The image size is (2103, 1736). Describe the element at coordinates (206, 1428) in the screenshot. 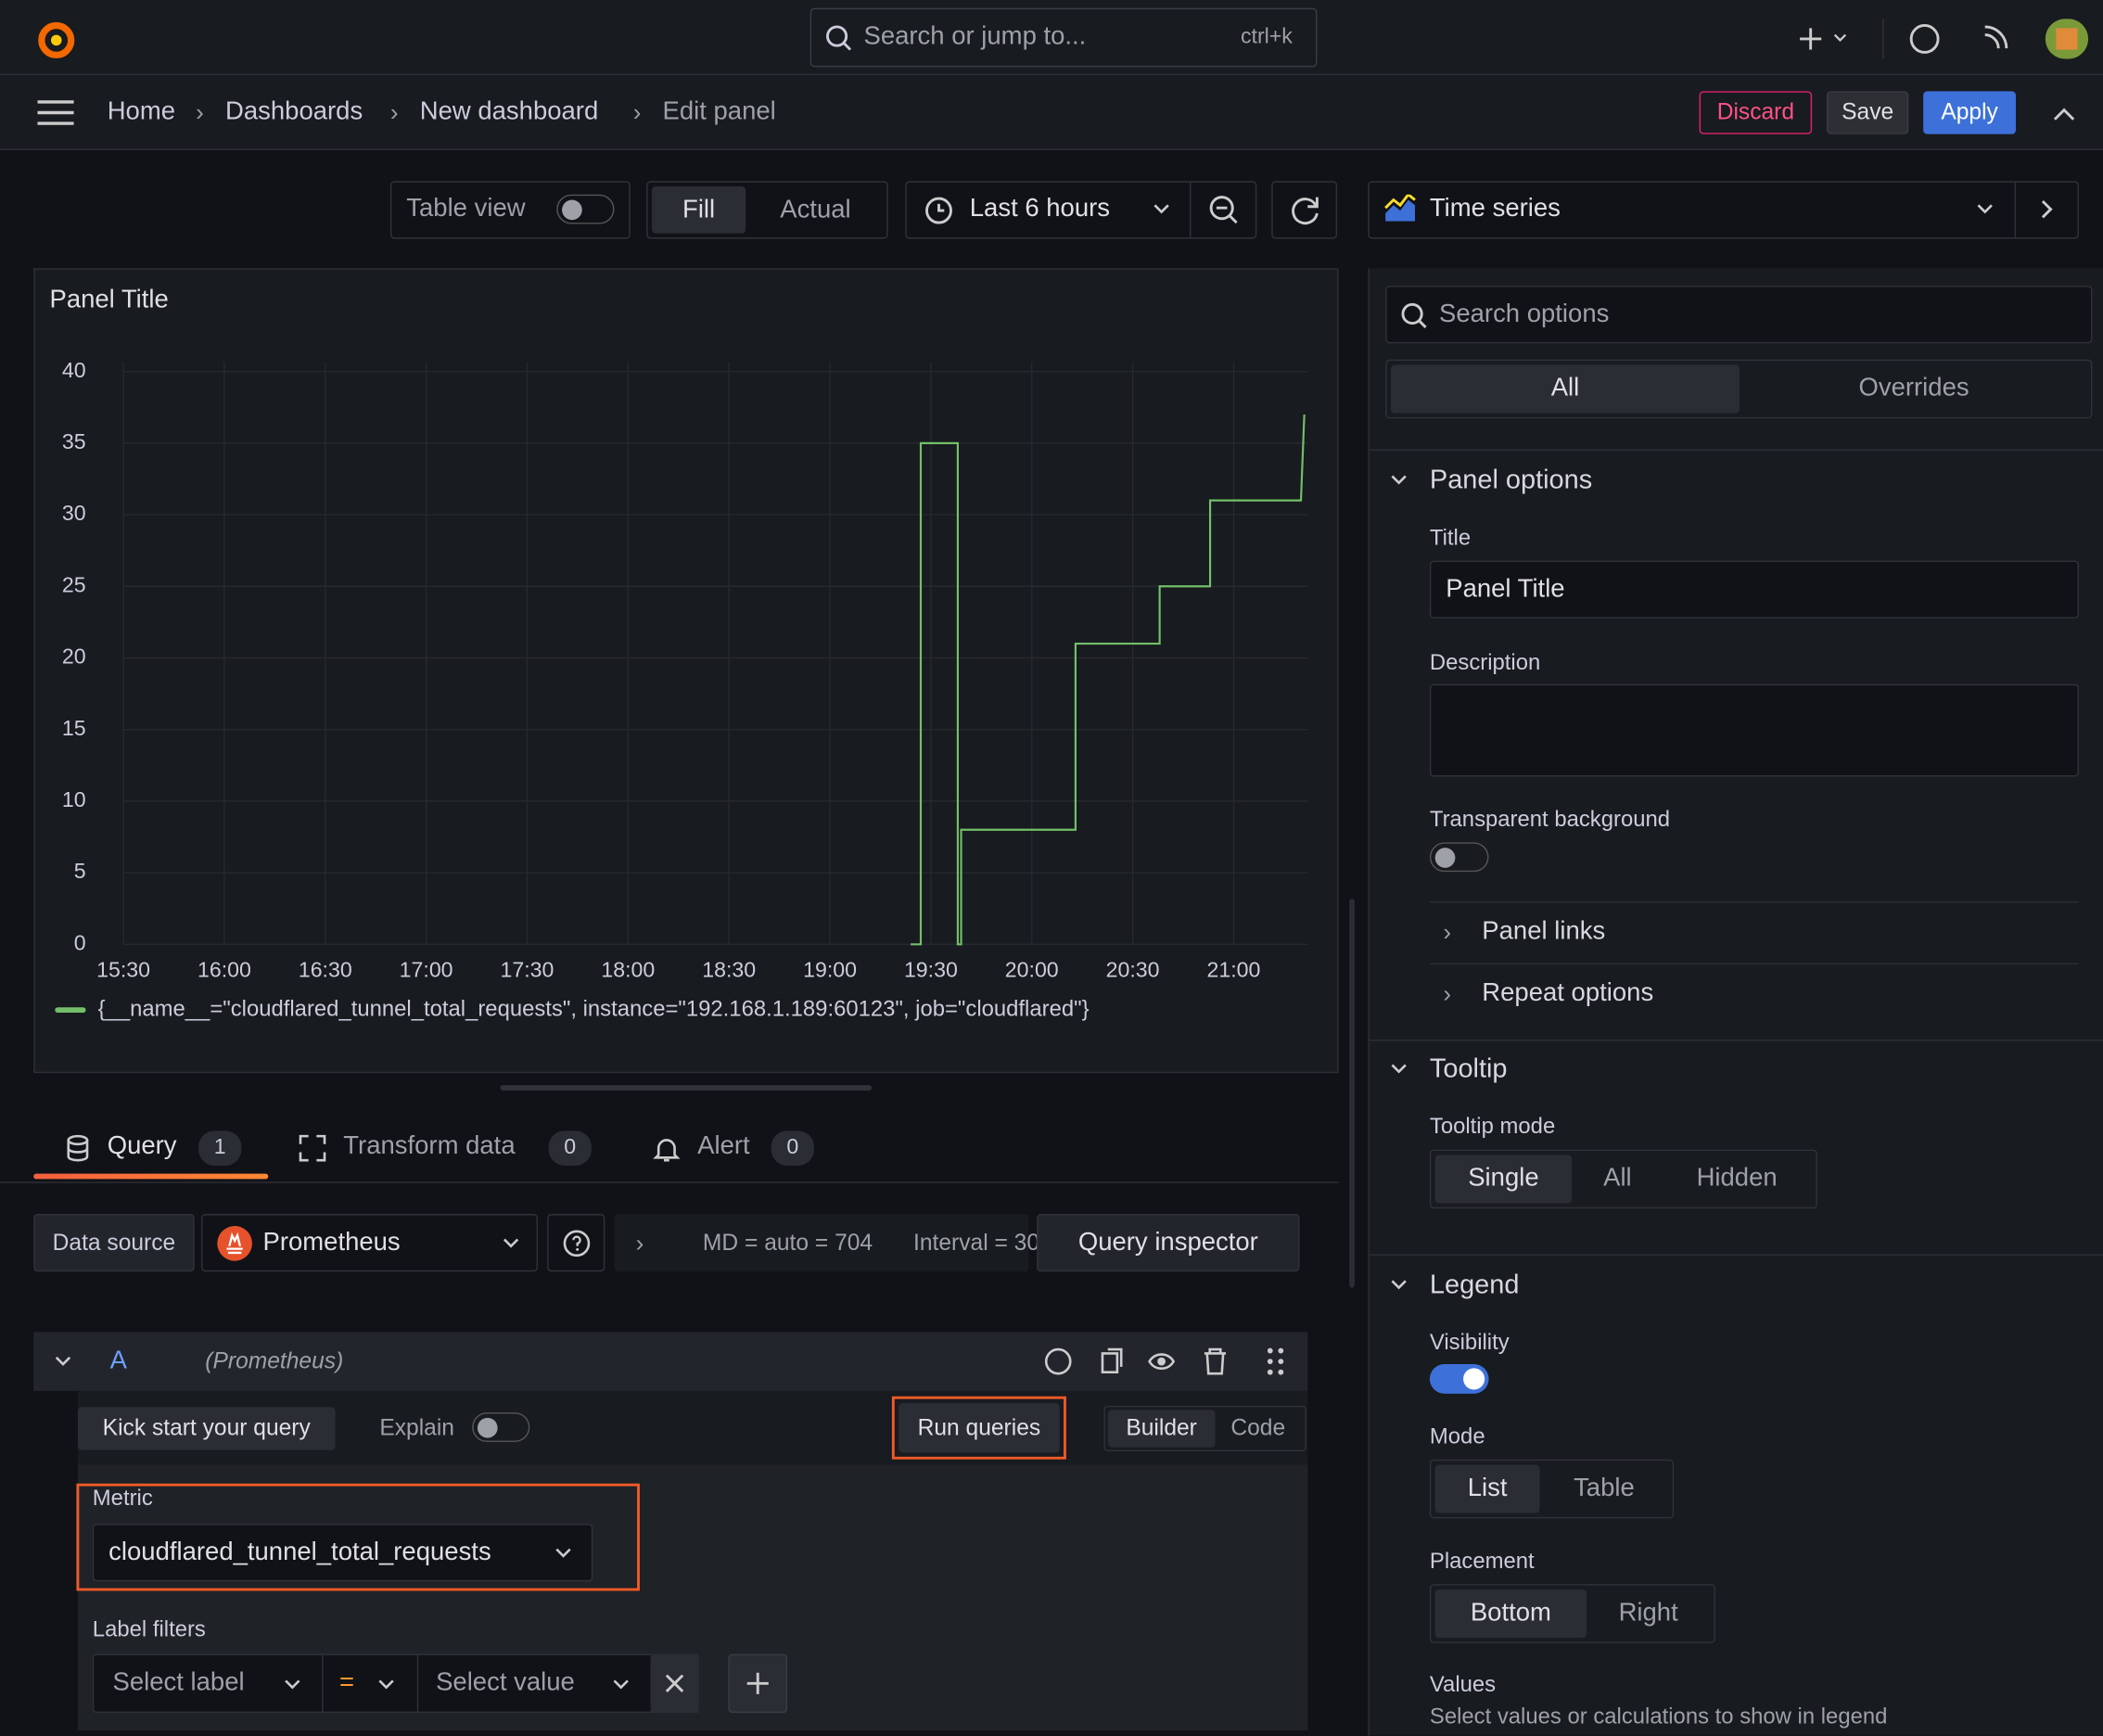

I see `kick-start-button: Kick start your query` at that location.